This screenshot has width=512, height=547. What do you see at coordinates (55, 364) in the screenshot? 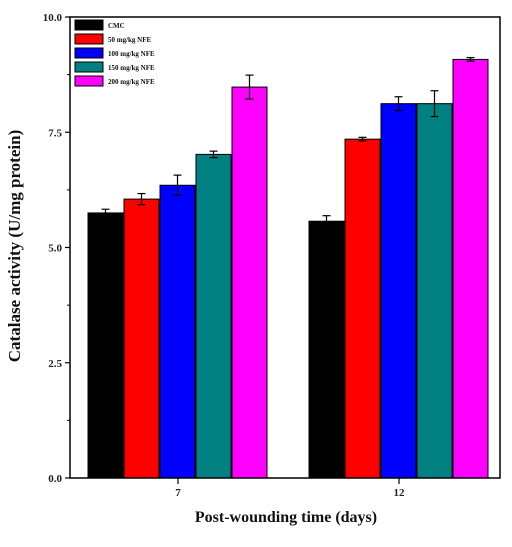
I see `y-tick-label: 2.5` at bounding box center [55, 364].